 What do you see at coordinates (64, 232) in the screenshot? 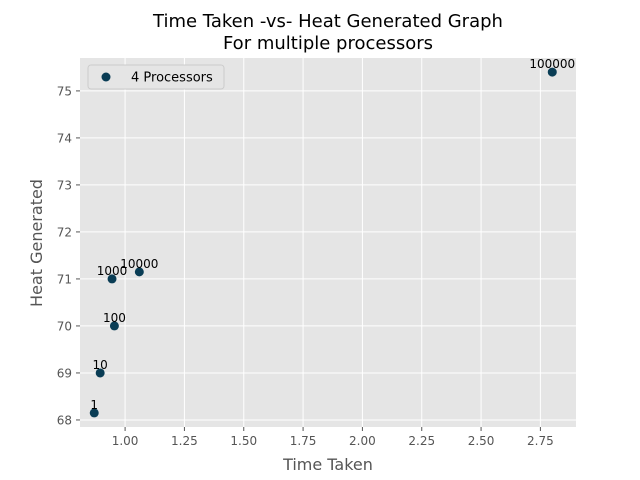
I see `y-tick-label: 72` at bounding box center [64, 232].